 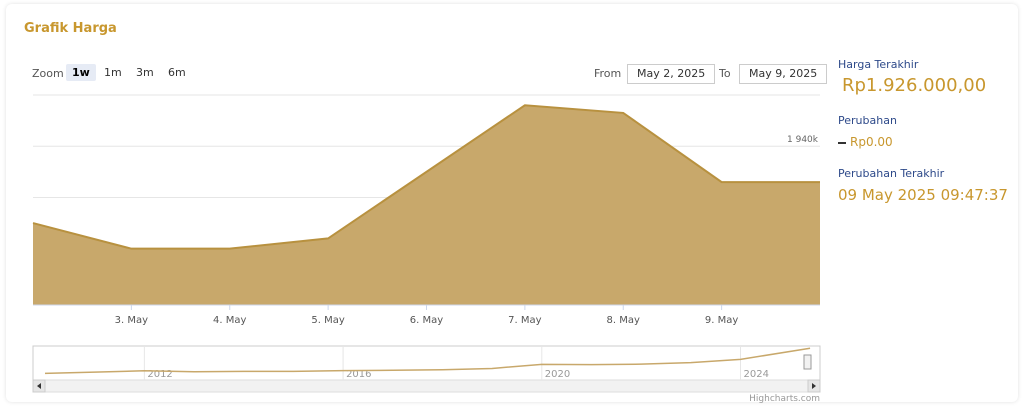 I want to click on range-button: 3m, so click(x=145, y=72).